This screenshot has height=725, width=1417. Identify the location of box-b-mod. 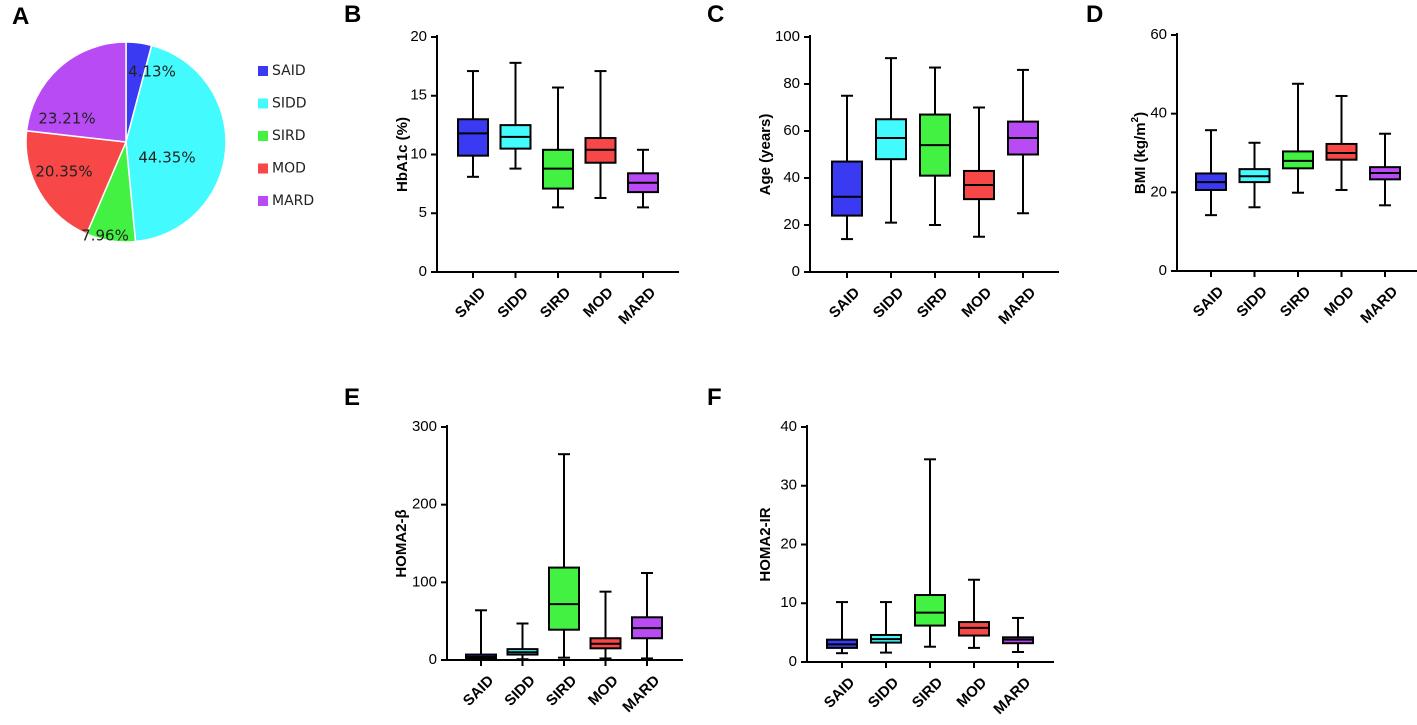
(600, 134).